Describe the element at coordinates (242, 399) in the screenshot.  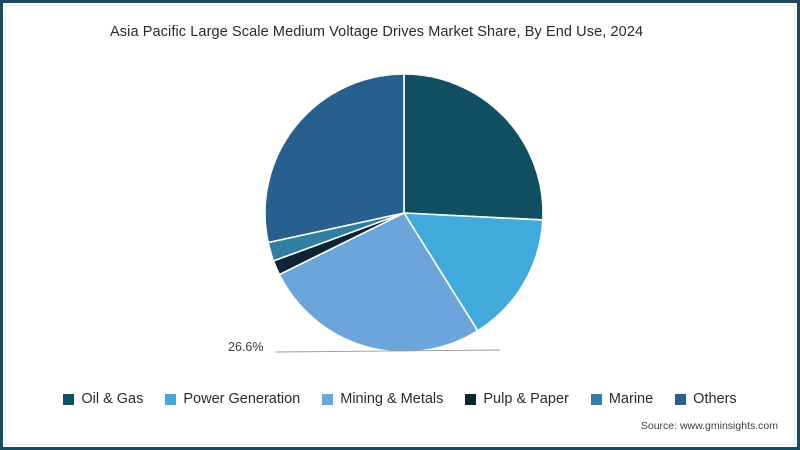
I see `legend-label: Power Generation` at that location.